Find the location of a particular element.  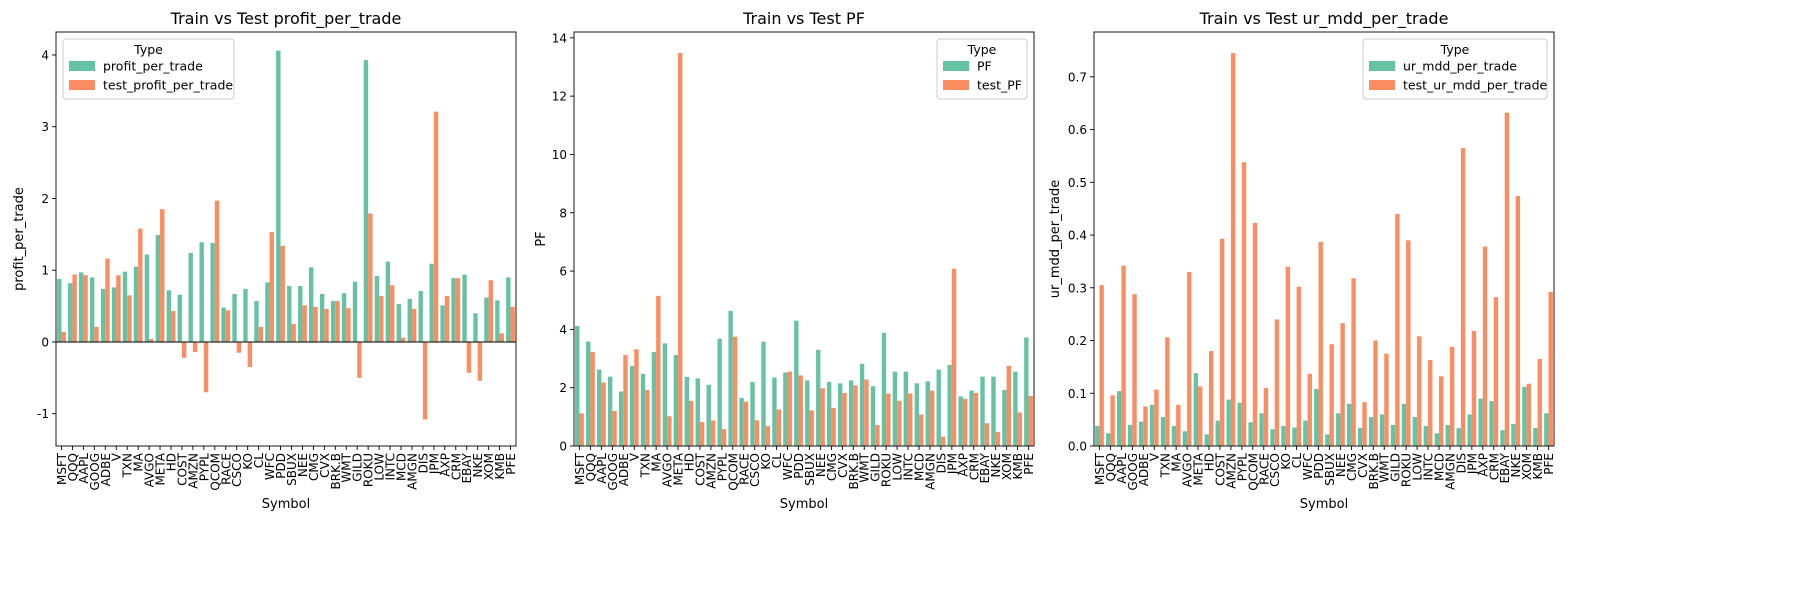

y-tick-label: 2 is located at coordinates (563, 388).